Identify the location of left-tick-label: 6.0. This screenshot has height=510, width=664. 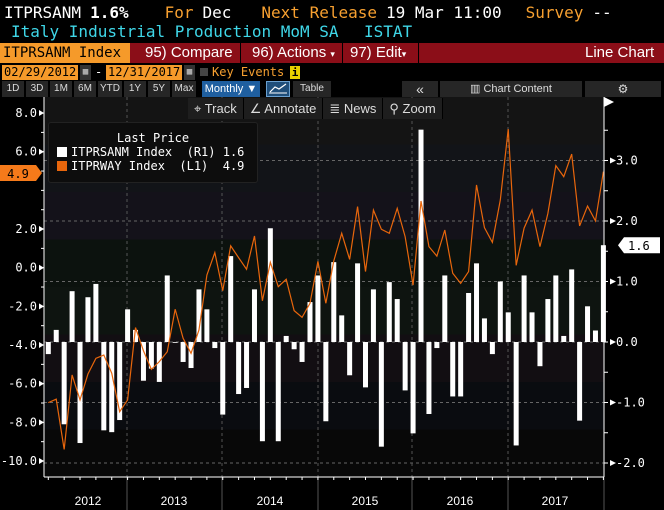
(26, 152).